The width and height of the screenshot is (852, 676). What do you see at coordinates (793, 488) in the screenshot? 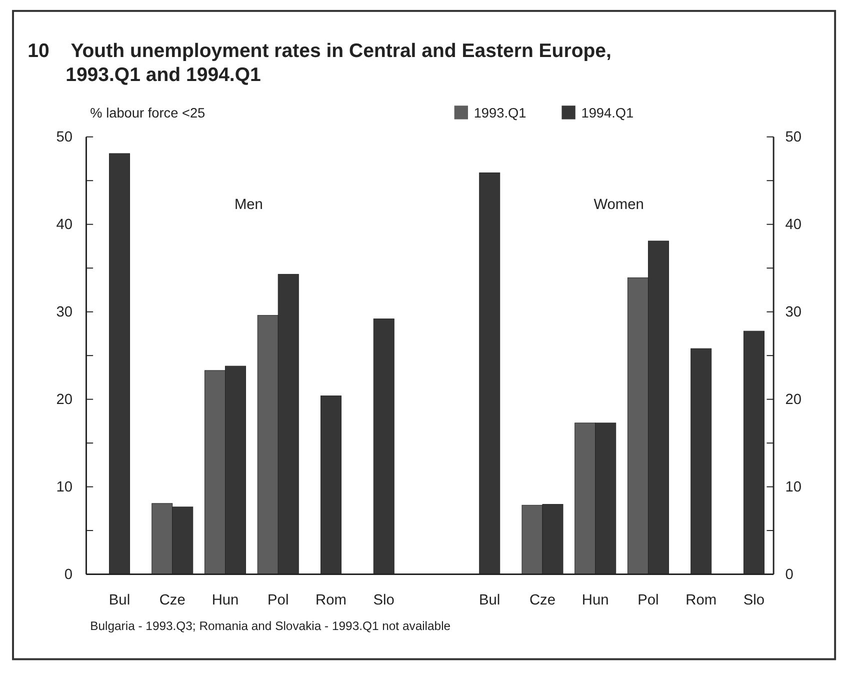
I see `y2-tick-label: 10` at bounding box center [793, 488].